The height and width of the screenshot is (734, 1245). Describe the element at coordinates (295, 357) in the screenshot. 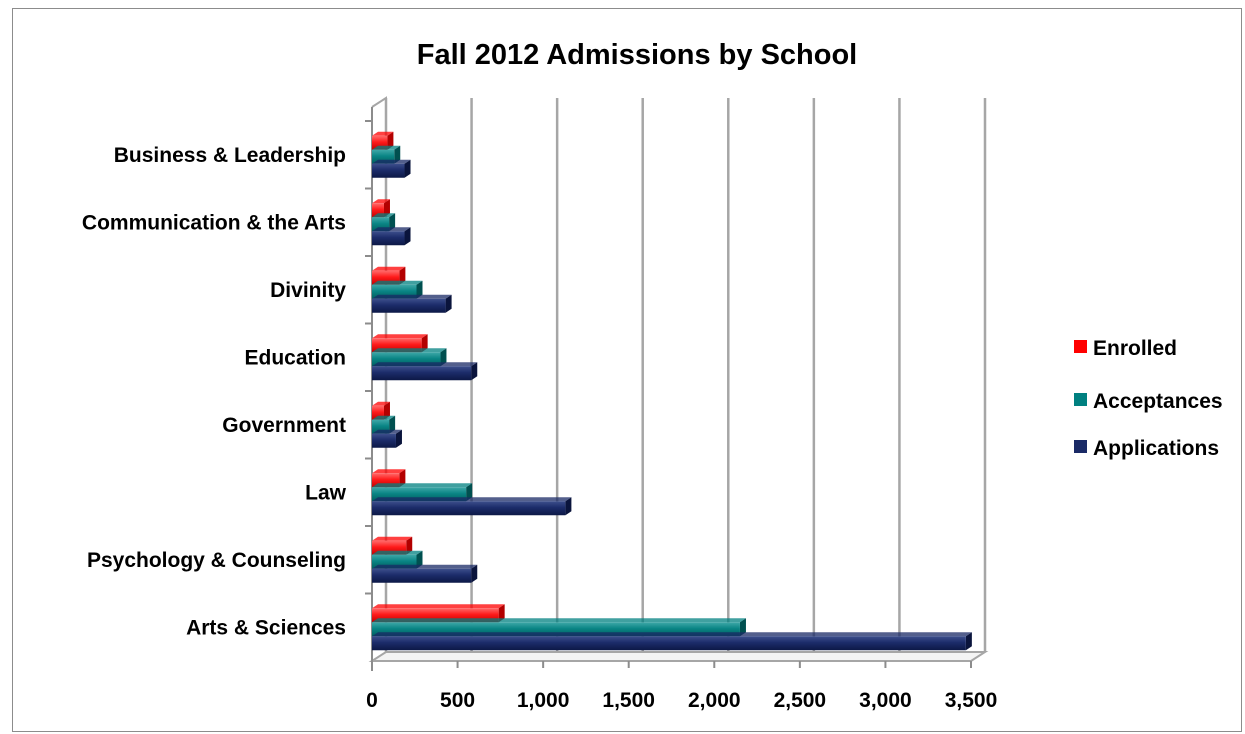

I see `category-label: Education` at that location.